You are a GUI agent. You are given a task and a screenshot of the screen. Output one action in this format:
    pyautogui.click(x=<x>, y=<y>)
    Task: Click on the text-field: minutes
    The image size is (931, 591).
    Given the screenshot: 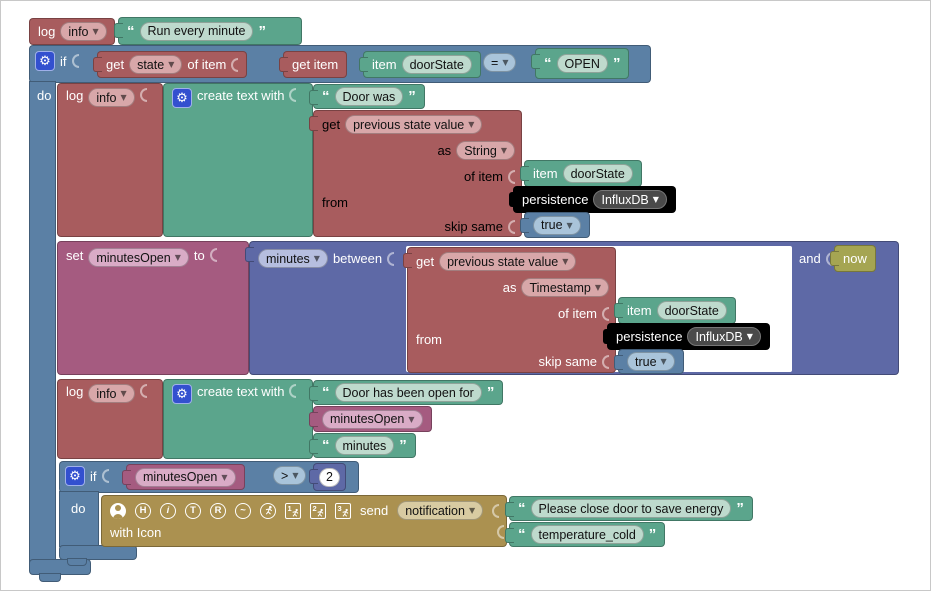 What is the action you would take?
    pyautogui.click(x=364, y=445)
    